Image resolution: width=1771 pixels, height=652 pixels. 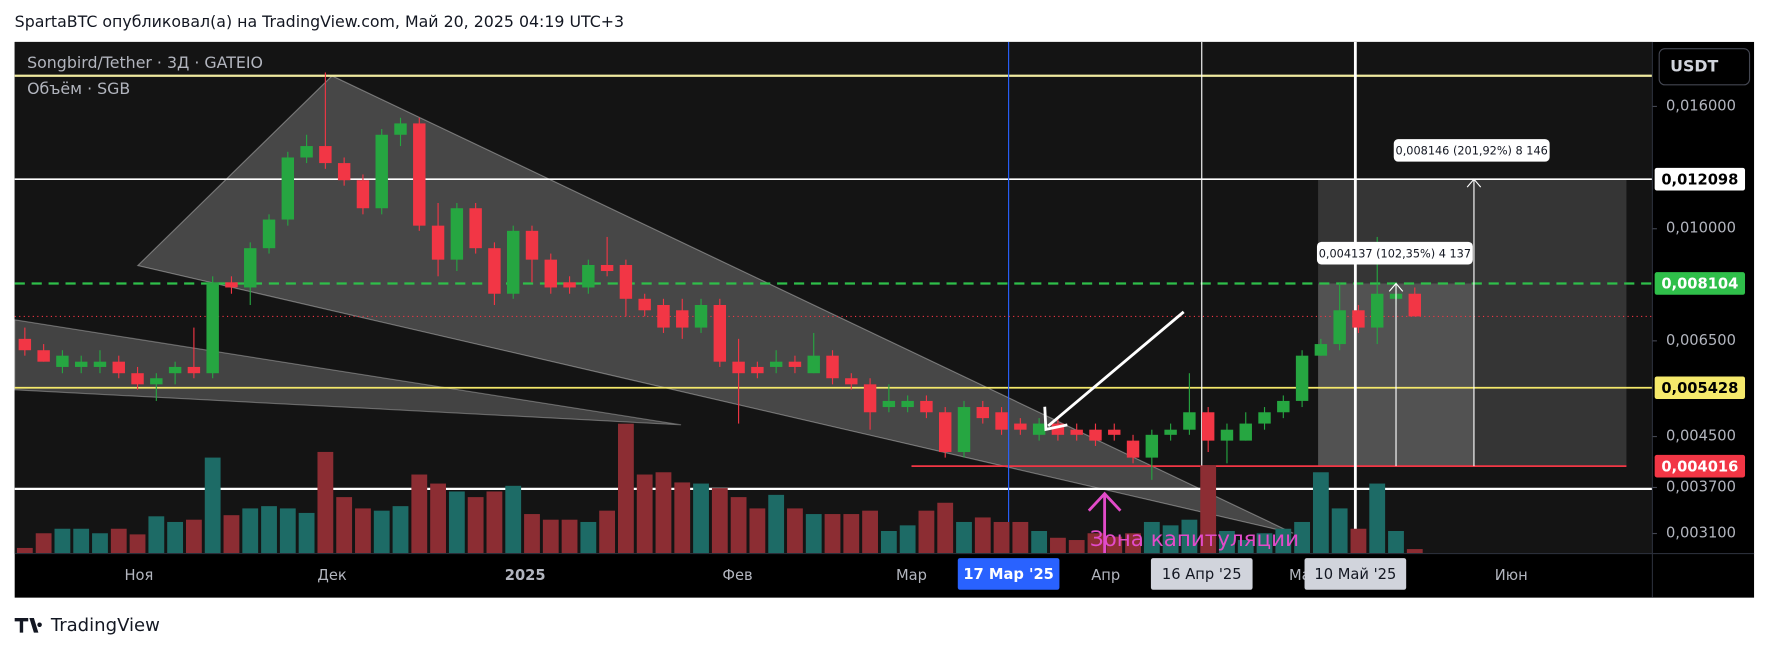 I want to click on chart-subtitle: Объём · SGB, so click(x=78, y=88).